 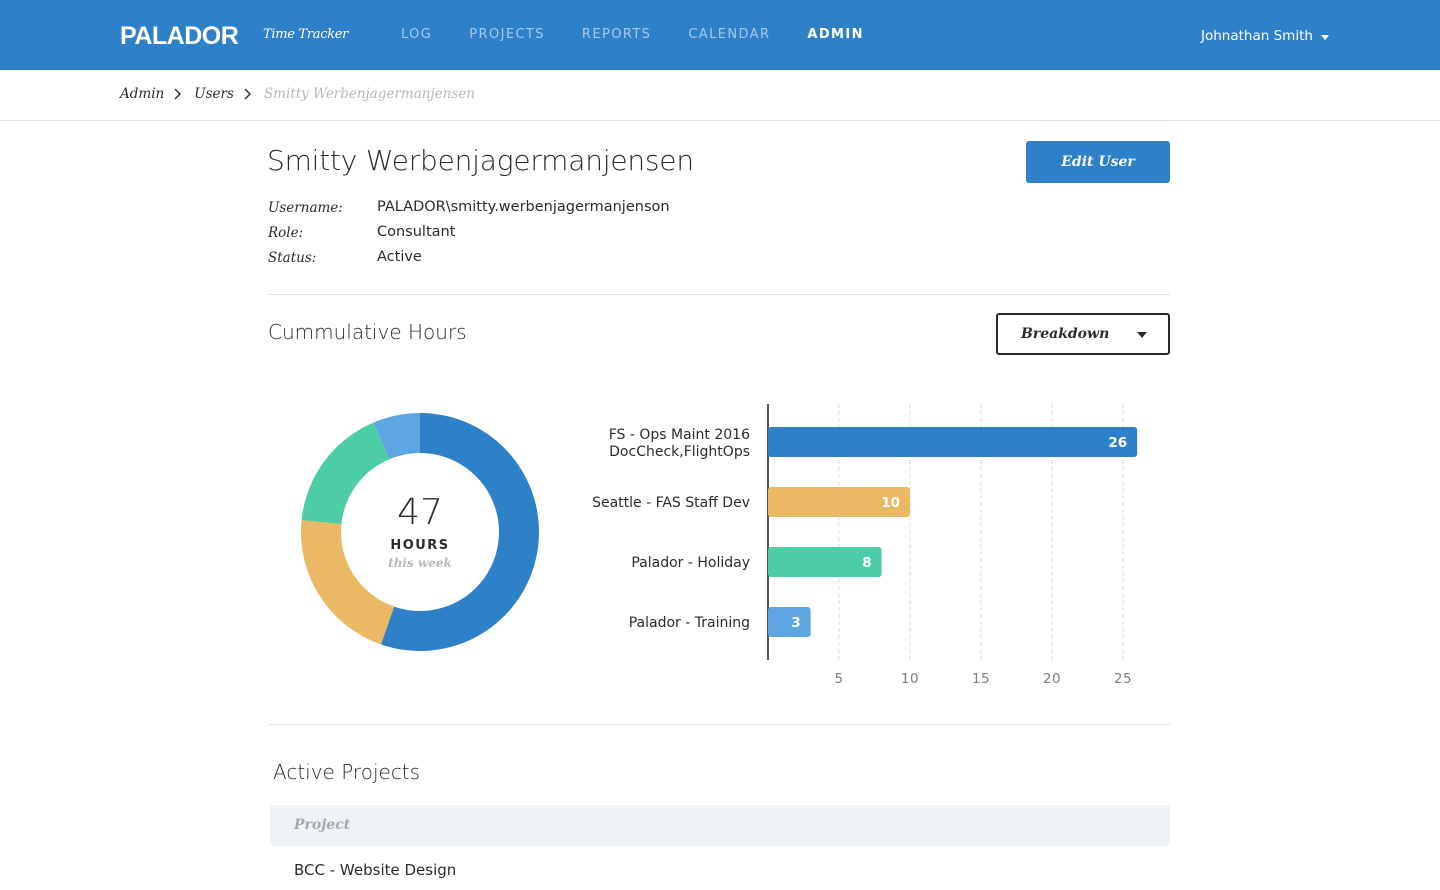 I want to click on status-value: Active, so click(x=399, y=257).